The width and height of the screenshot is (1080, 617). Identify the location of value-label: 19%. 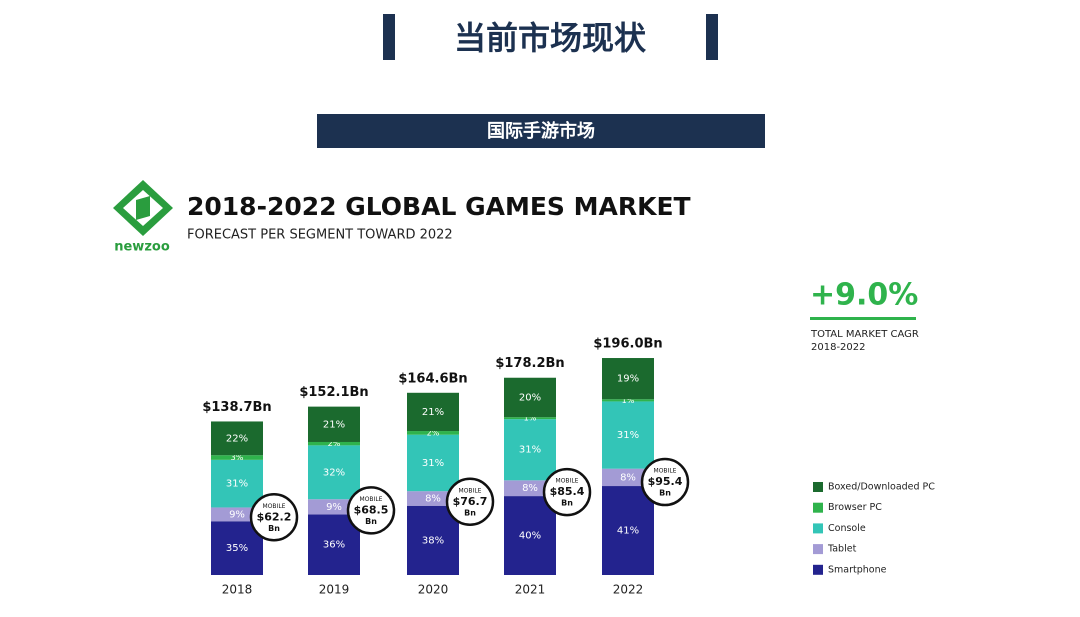
(628, 379).